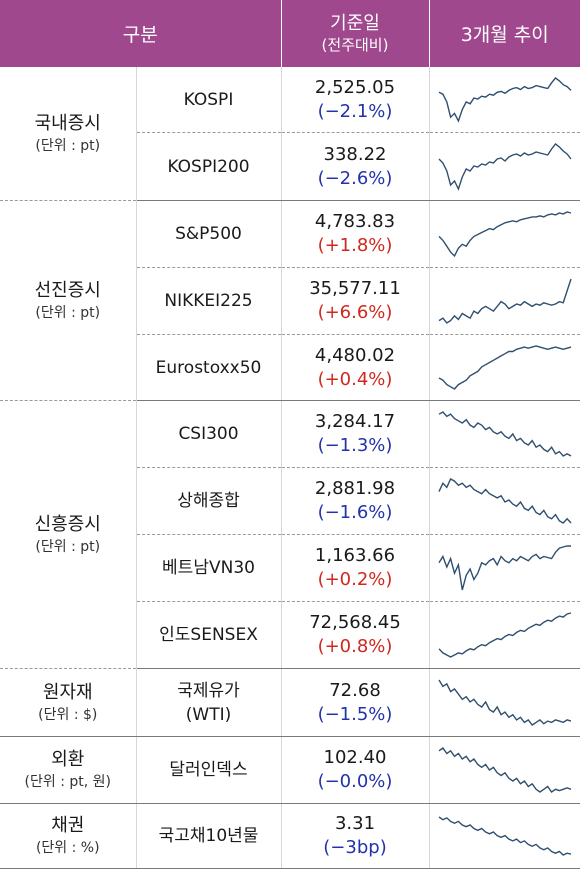 This screenshot has width=580, height=869. I want to click on index-name: Eurostoxx50, so click(209, 367).